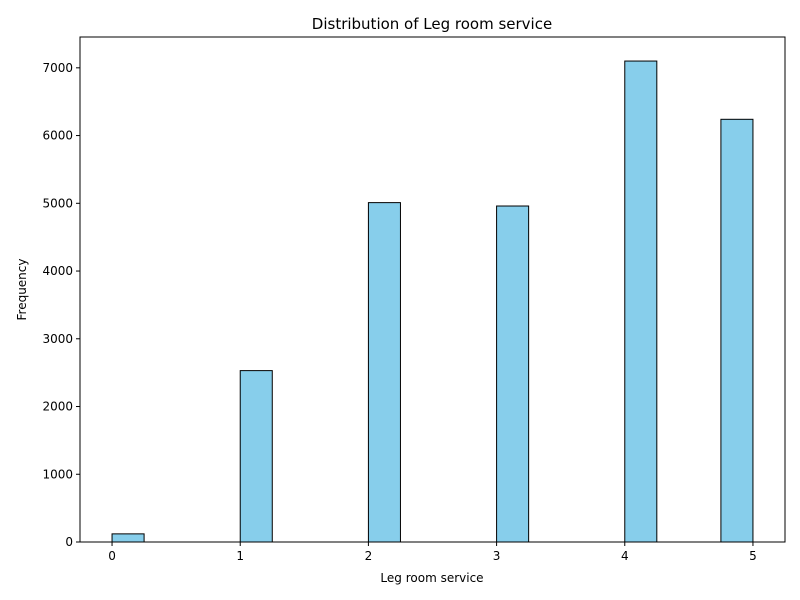  What do you see at coordinates (57, 474) in the screenshot?
I see `y-tick-label: 1000` at bounding box center [57, 474].